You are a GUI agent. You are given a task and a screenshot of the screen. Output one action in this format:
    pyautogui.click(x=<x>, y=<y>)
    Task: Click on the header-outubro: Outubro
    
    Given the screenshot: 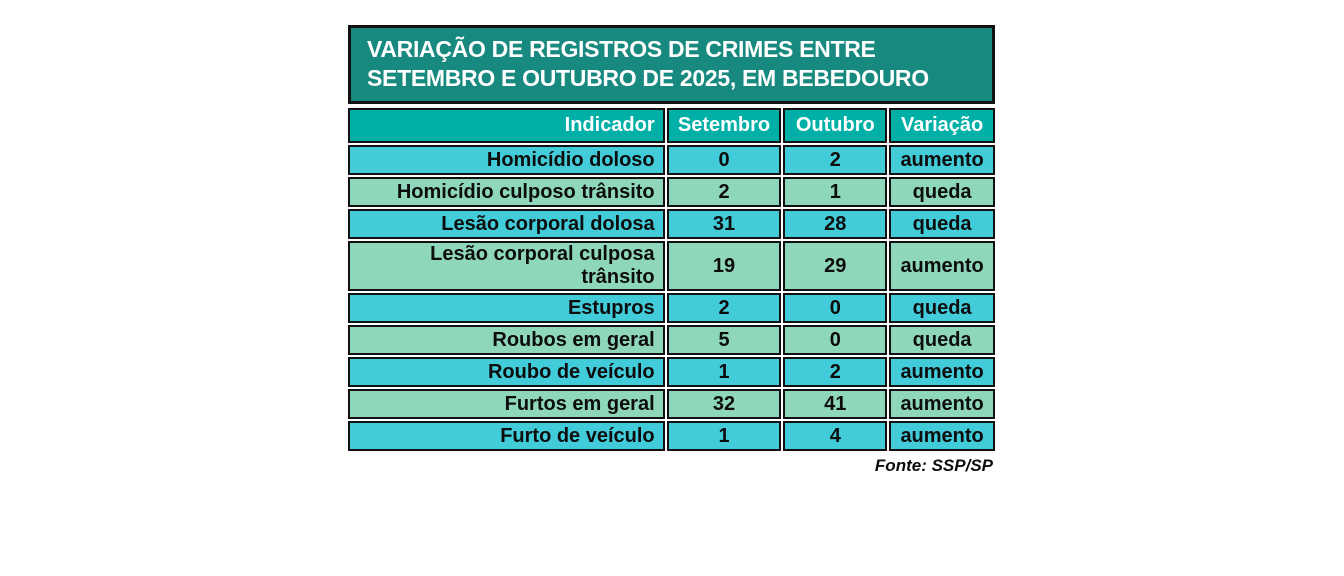 What is the action you would take?
    pyautogui.click(x=835, y=125)
    